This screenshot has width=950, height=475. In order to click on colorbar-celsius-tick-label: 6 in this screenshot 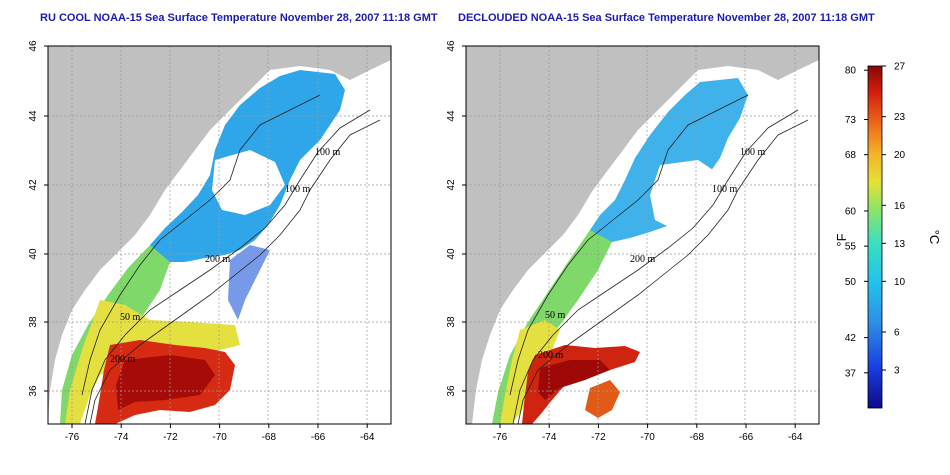, I will do `click(897, 333)`.